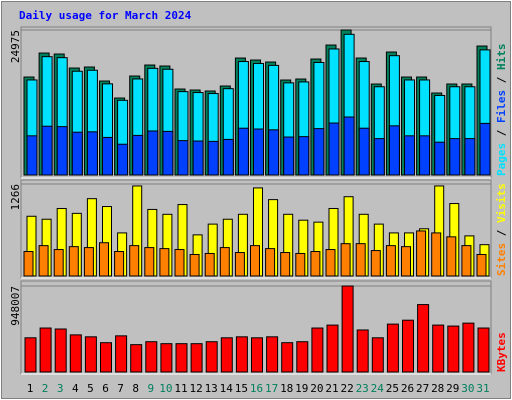  What do you see at coordinates (422, 388) in the screenshot?
I see `x-tick-label: 27` at bounding box center [422, 388].